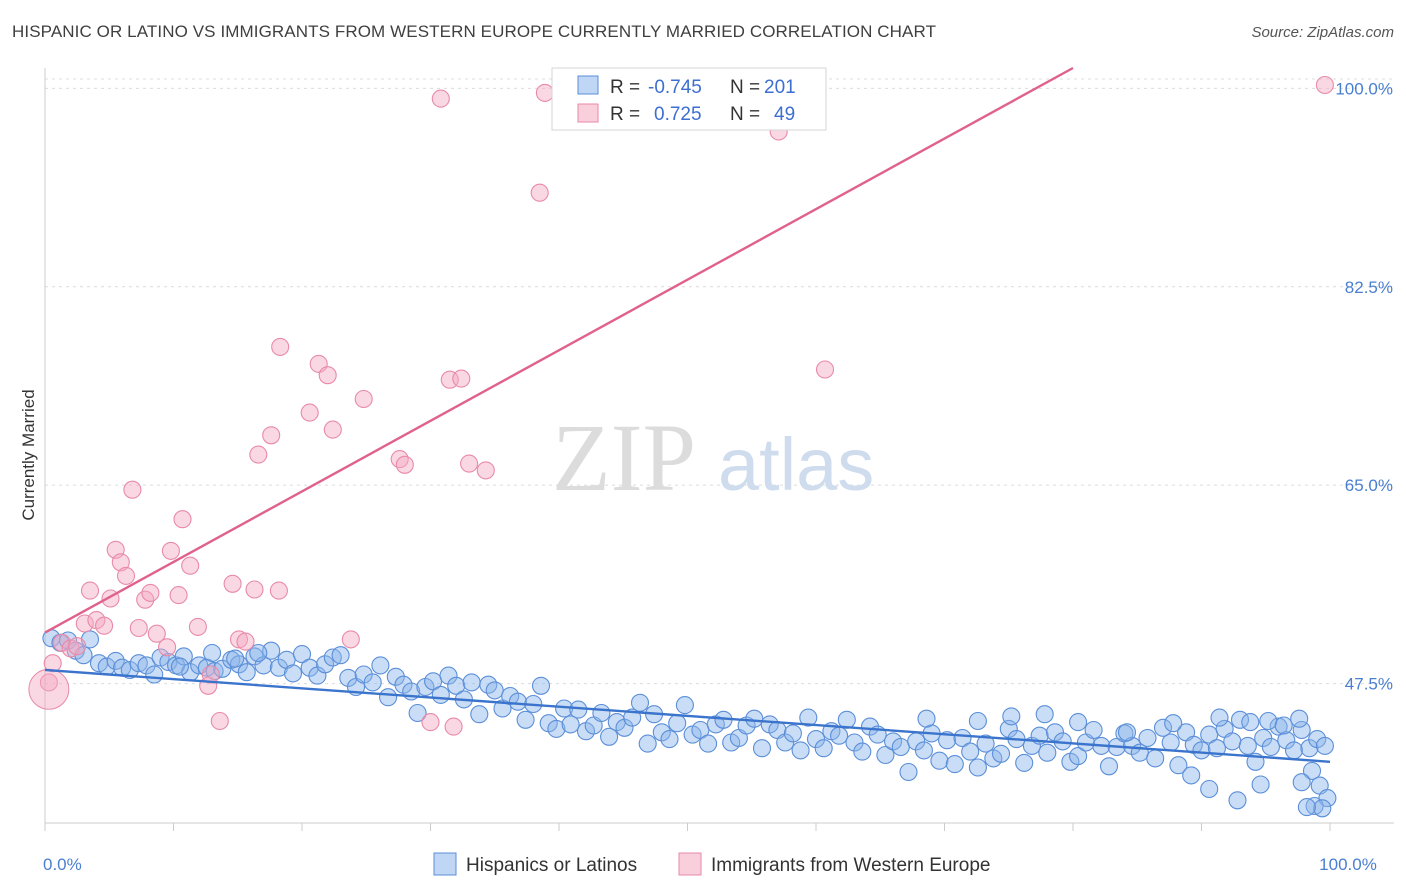 Image resolution: width=1406 pixels, height=892 pixels. Describe the element at coordinates (745, 87) in the screenshot. I see `legend-n-label-1: N =` at that location.